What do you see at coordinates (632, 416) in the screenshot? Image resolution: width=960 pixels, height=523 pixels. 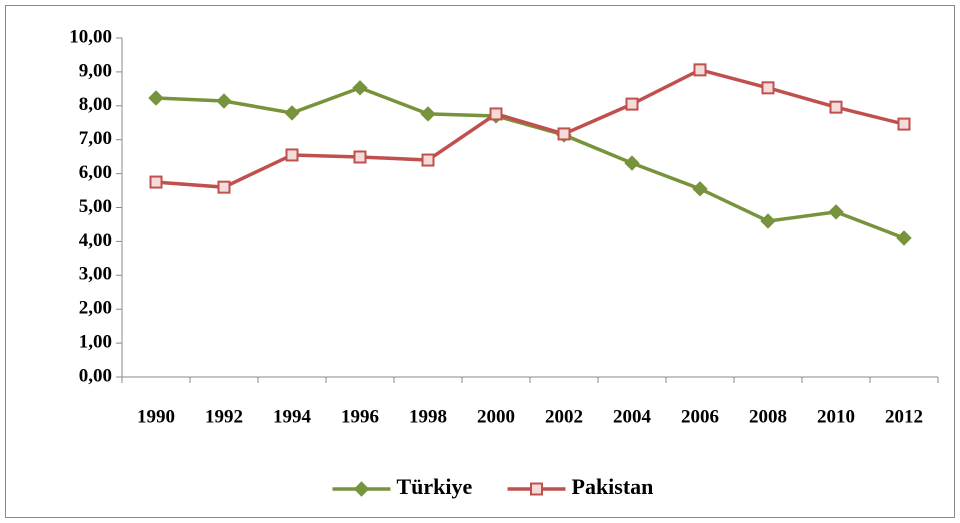 I see `x-tick-label: 2004` at bounding box center [632, 416].